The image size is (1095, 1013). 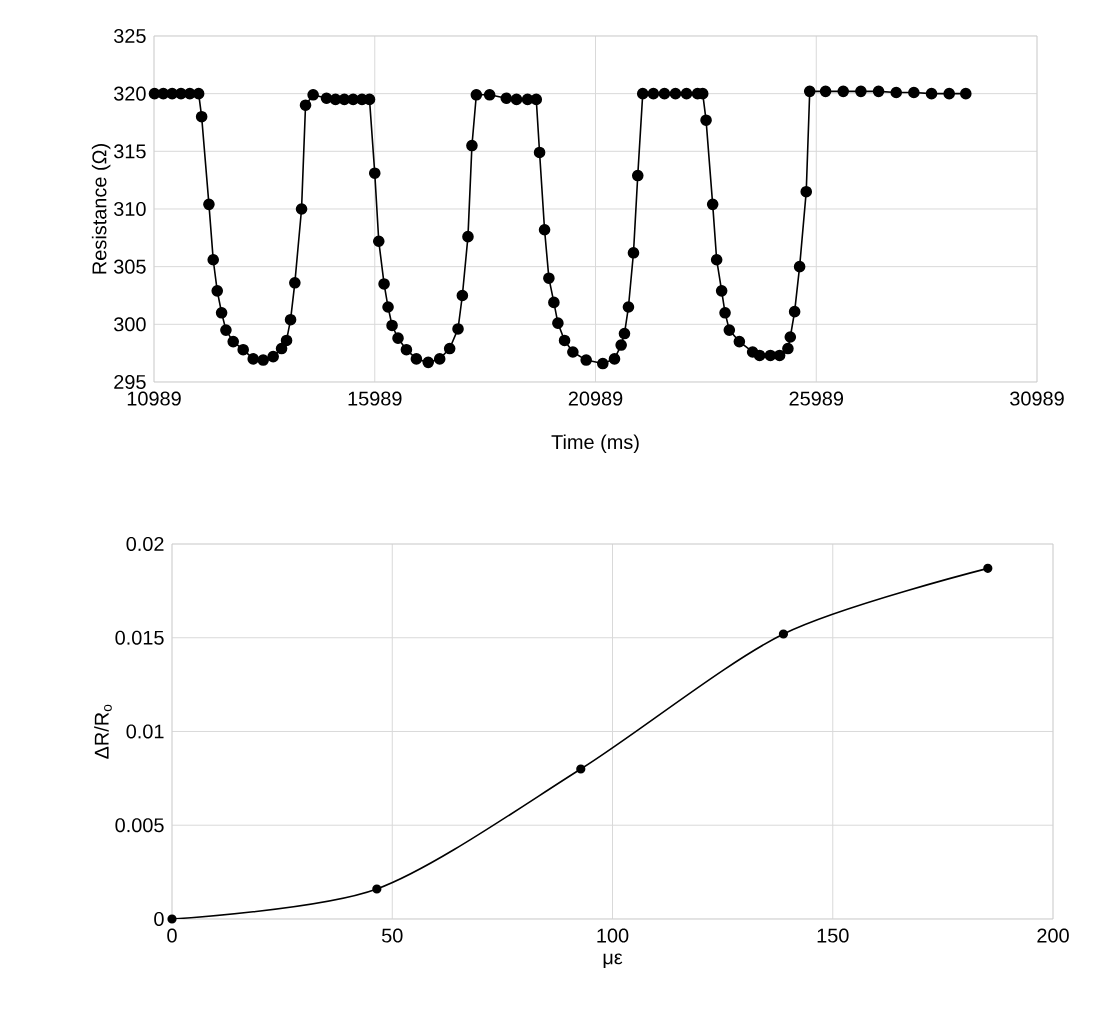 I want to click on y-tick-label: 0.015, so click(x=139, y=637).